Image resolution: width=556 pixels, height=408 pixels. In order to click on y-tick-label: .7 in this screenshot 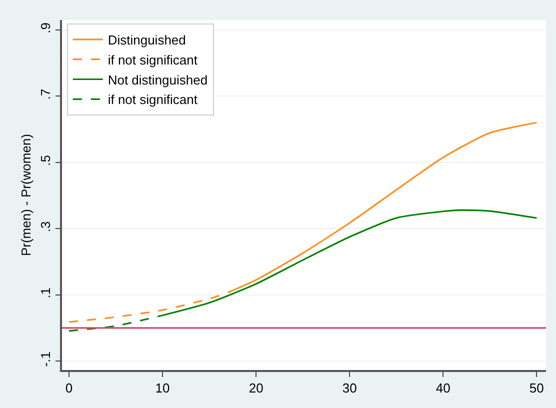, I will do `click(46, 94)`.